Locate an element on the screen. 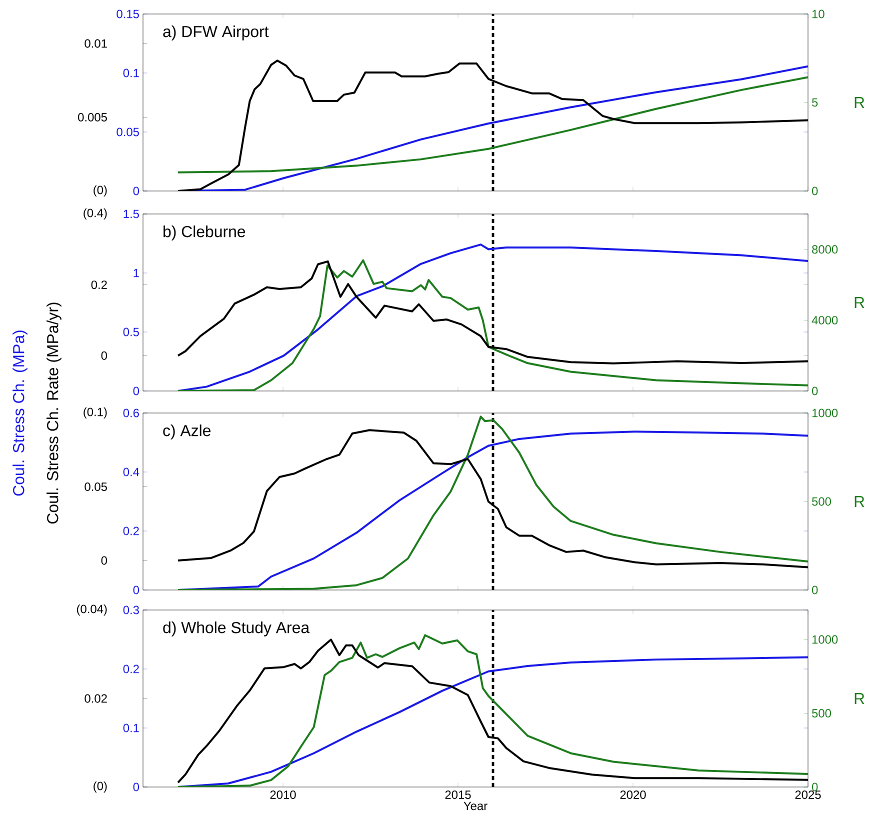 This screenshot has height=834, width=871. x-tick-label: 2010 is located at coordinates (283, 794).